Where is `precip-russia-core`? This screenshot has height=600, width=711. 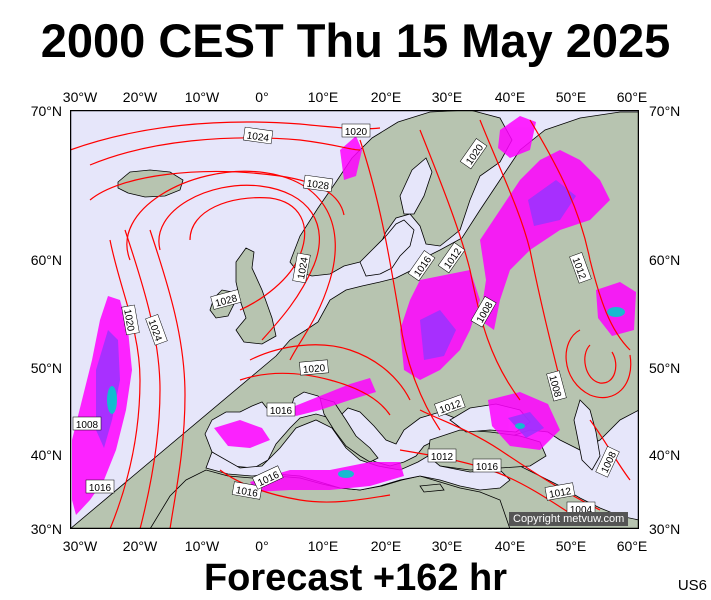 precip-russia-core is located at coordinates (552, 203).